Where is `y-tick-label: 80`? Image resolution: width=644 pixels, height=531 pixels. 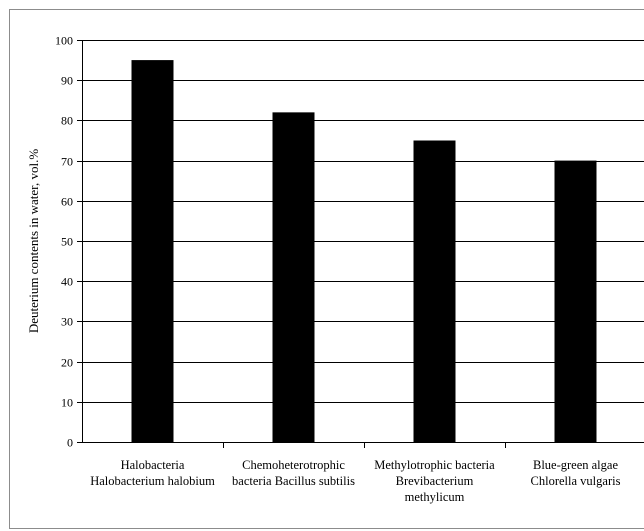 y-tick-label: 80 is located at coordinates (67, 121).